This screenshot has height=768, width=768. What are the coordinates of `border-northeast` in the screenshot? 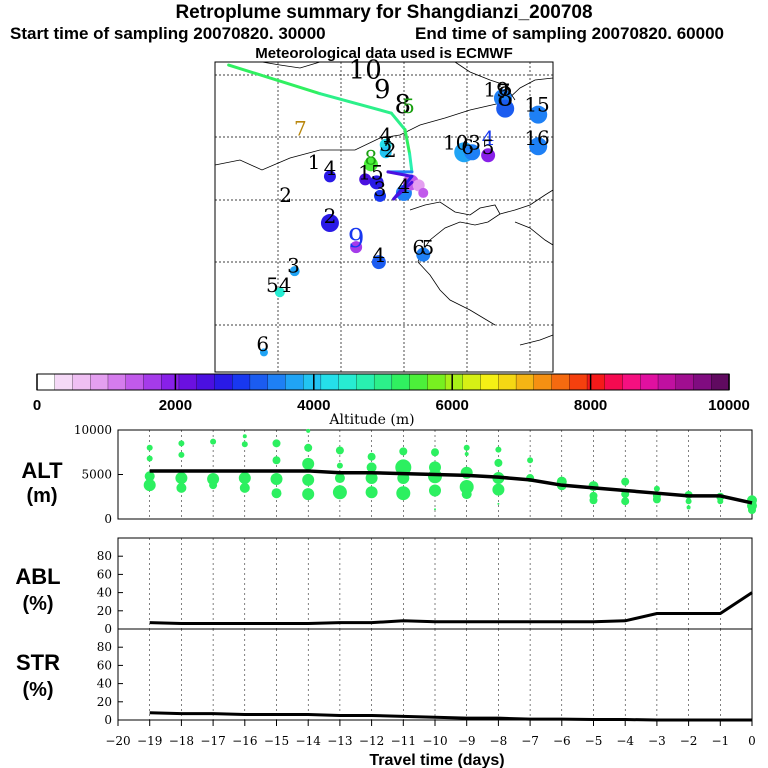 It's located at (485, 81).